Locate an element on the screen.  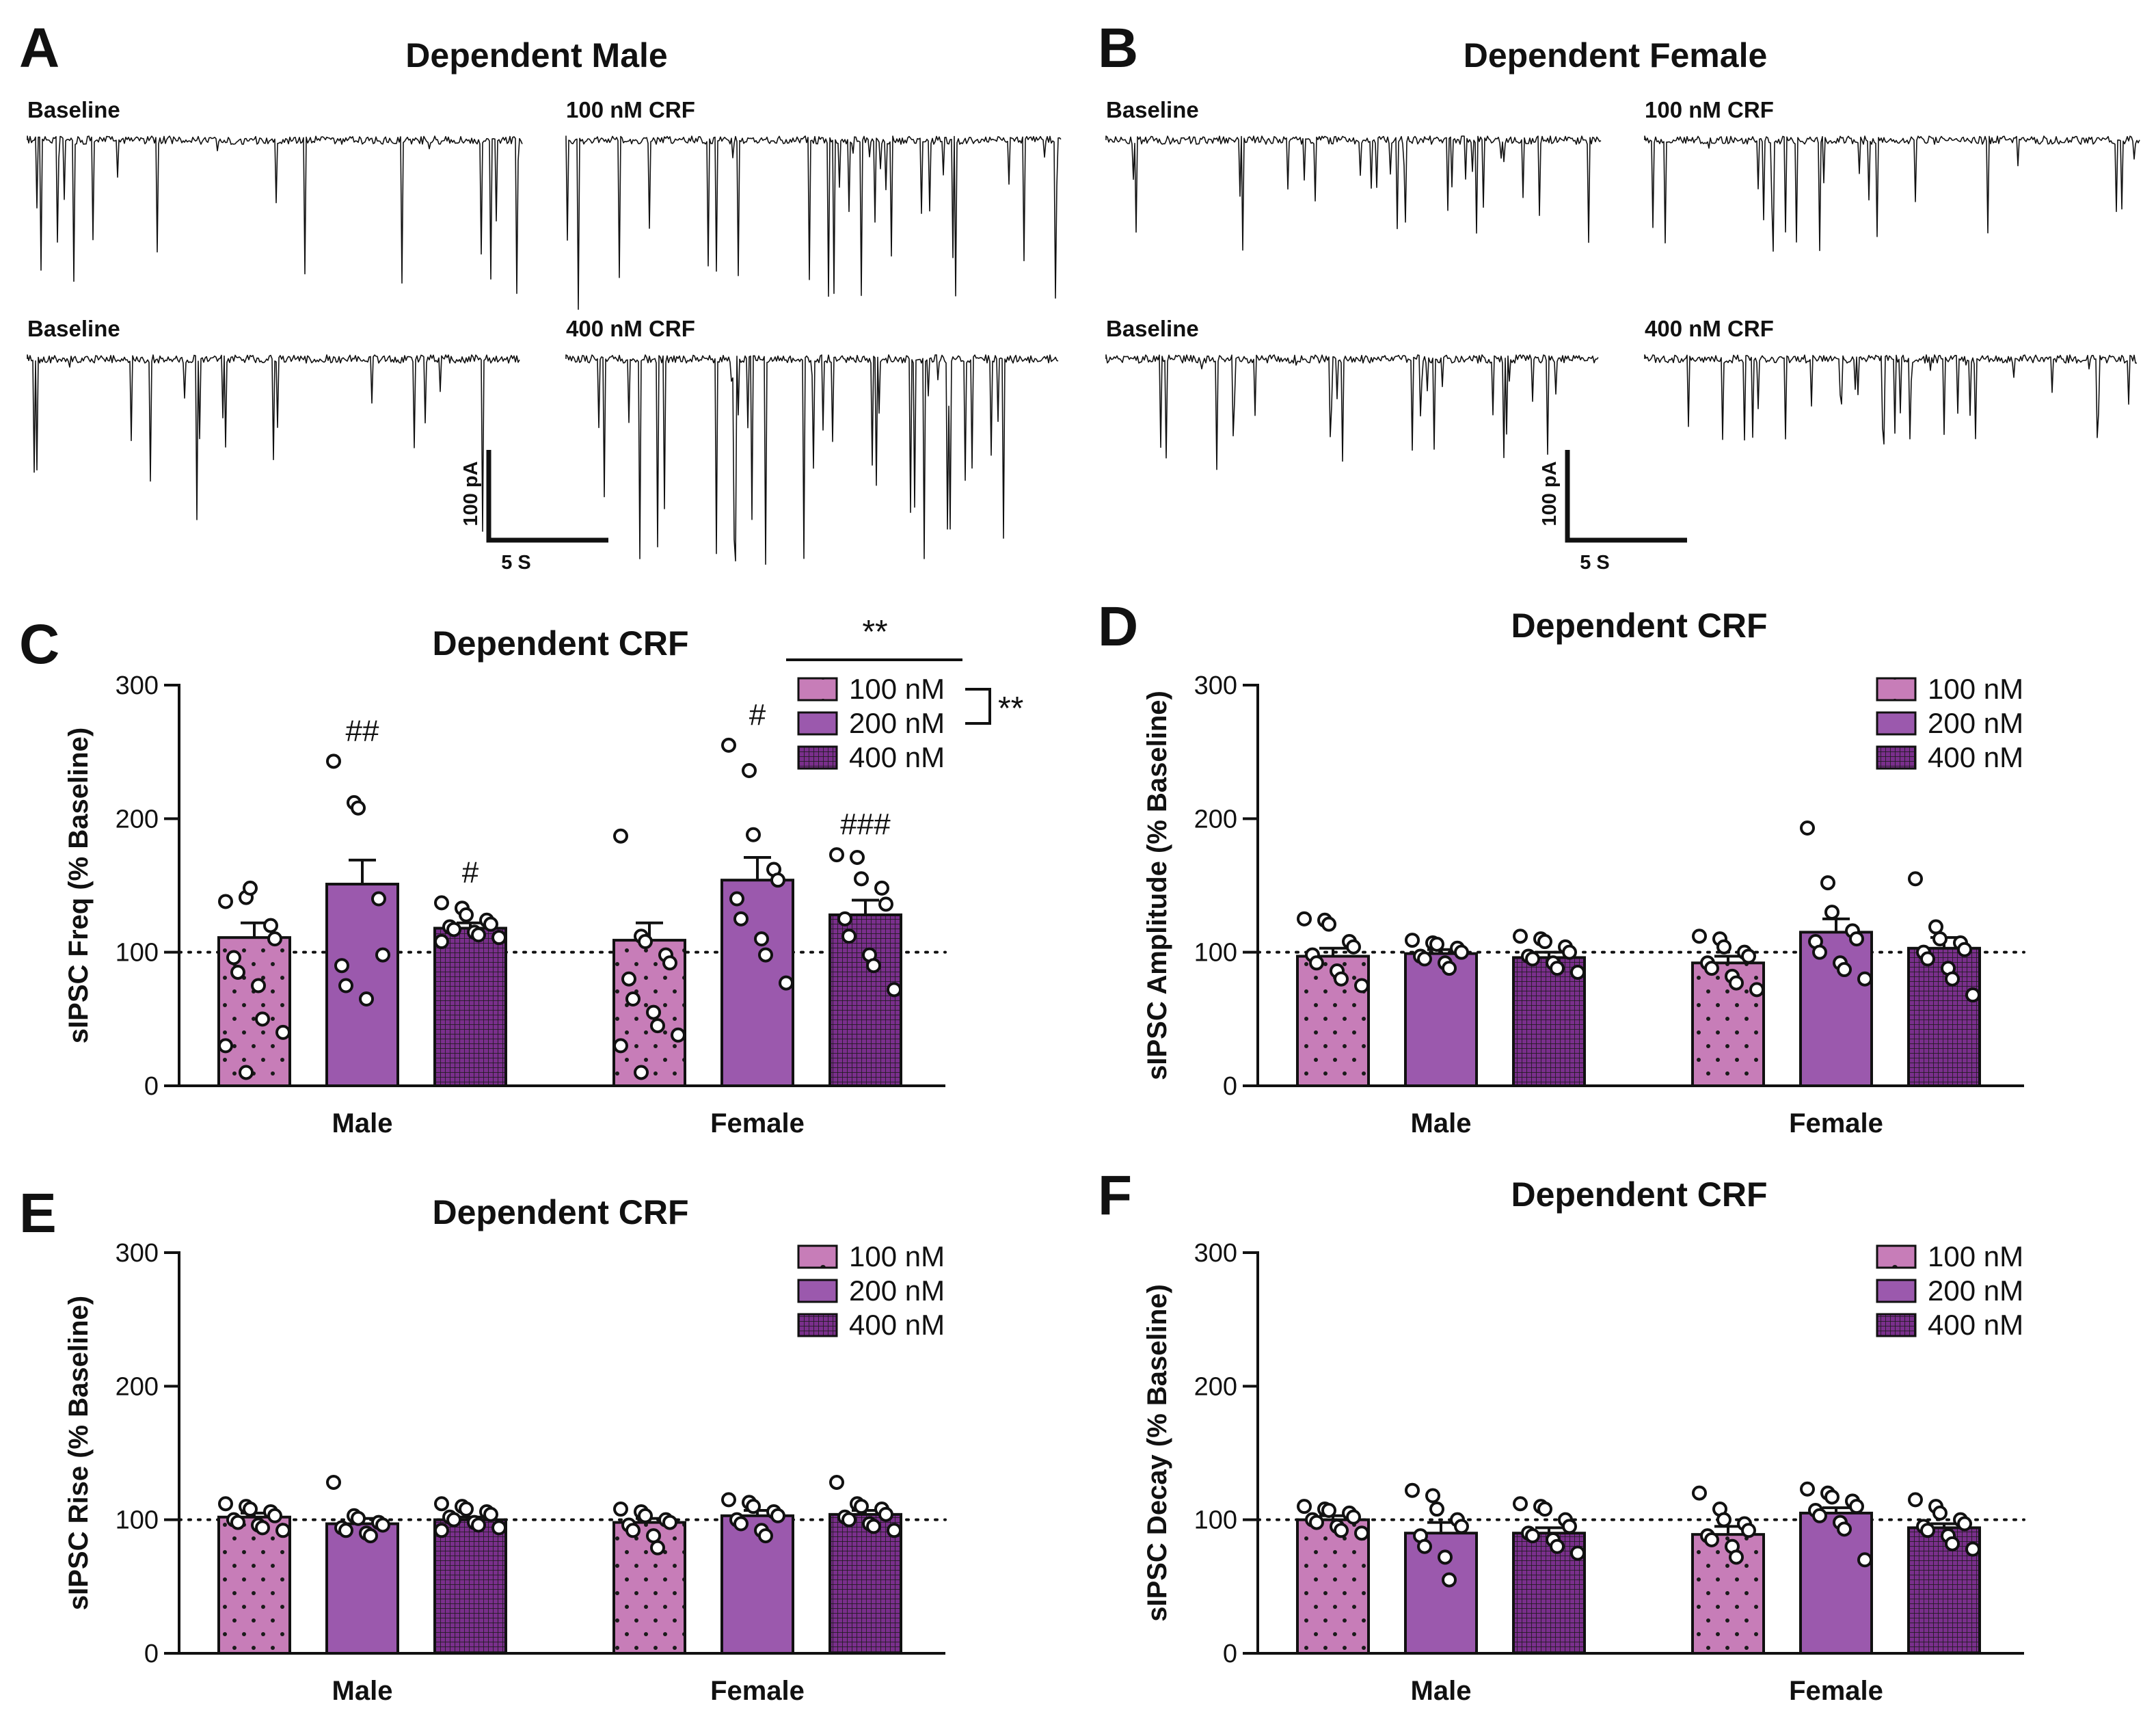
y-axis-label: sIPSC Amplitude (% Baseline) is located at coordinates (1157, 885).